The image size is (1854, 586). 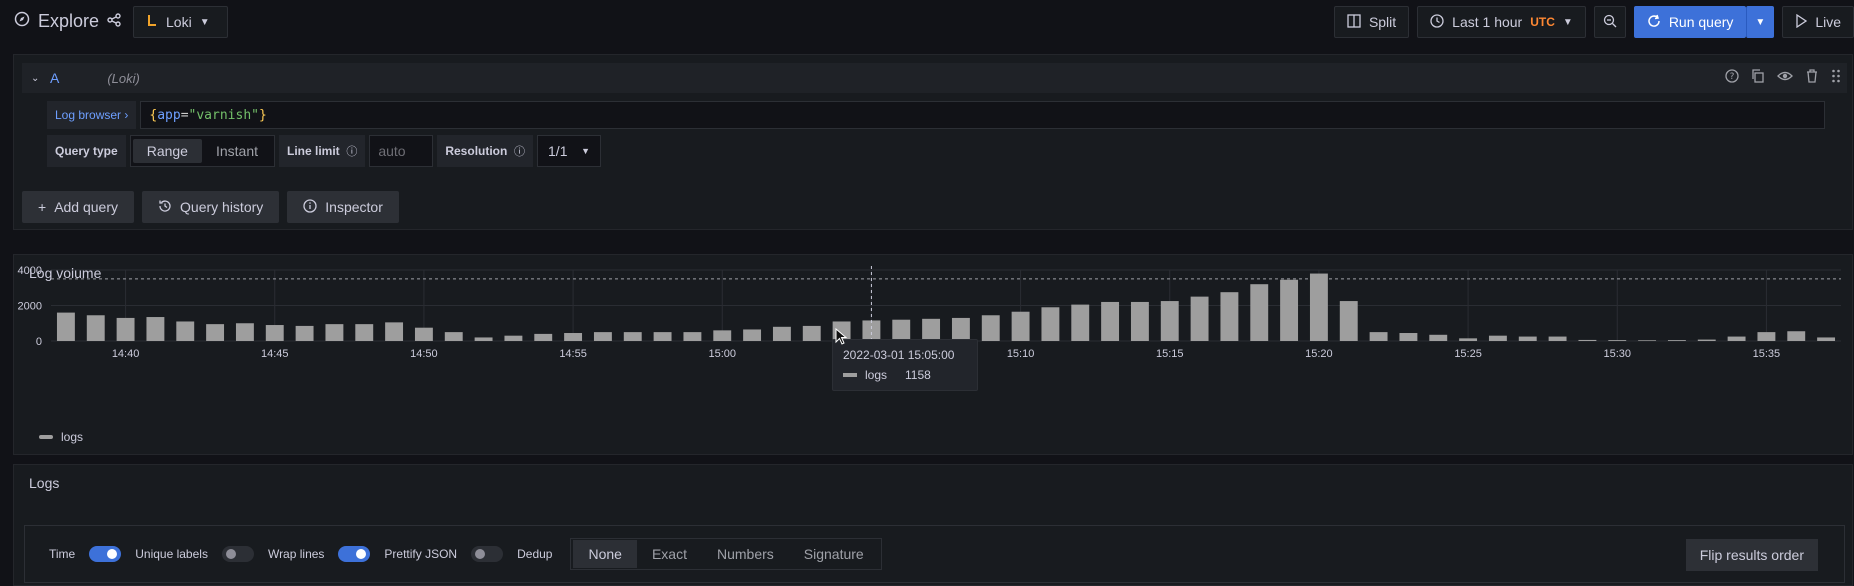 I want to click on run-query-button: Run query, so click(x=1690, y=22).